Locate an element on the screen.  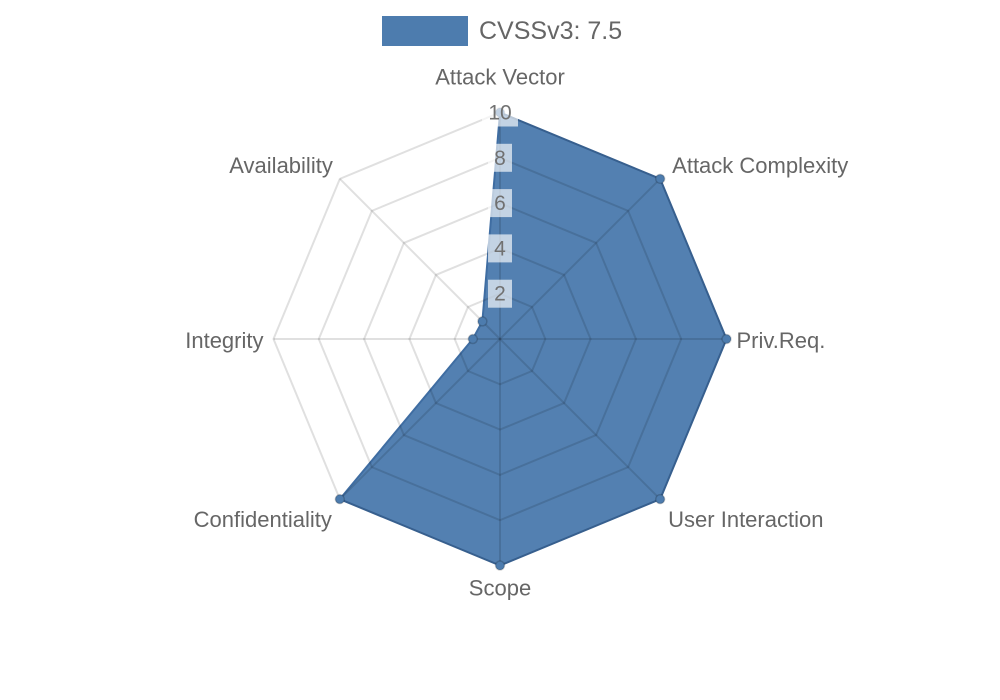
legend-item-cvssv3: CVSSv3: 7.5 is located at coordinates (502, 31).